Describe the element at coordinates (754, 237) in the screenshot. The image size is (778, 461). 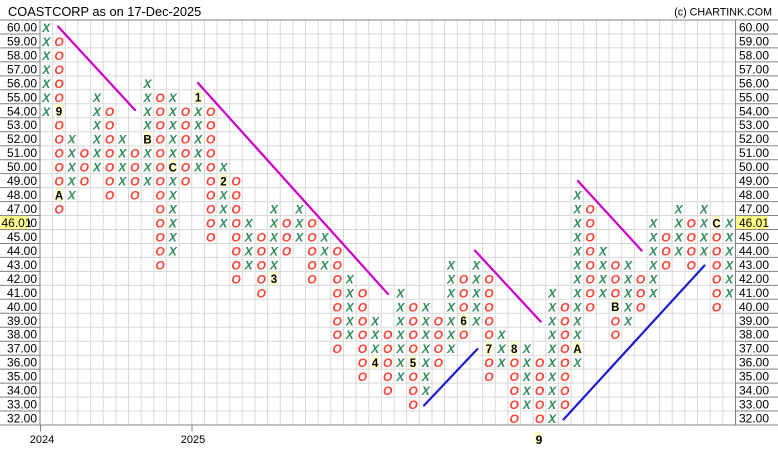
I see `svg-text: 45.00` at that location.